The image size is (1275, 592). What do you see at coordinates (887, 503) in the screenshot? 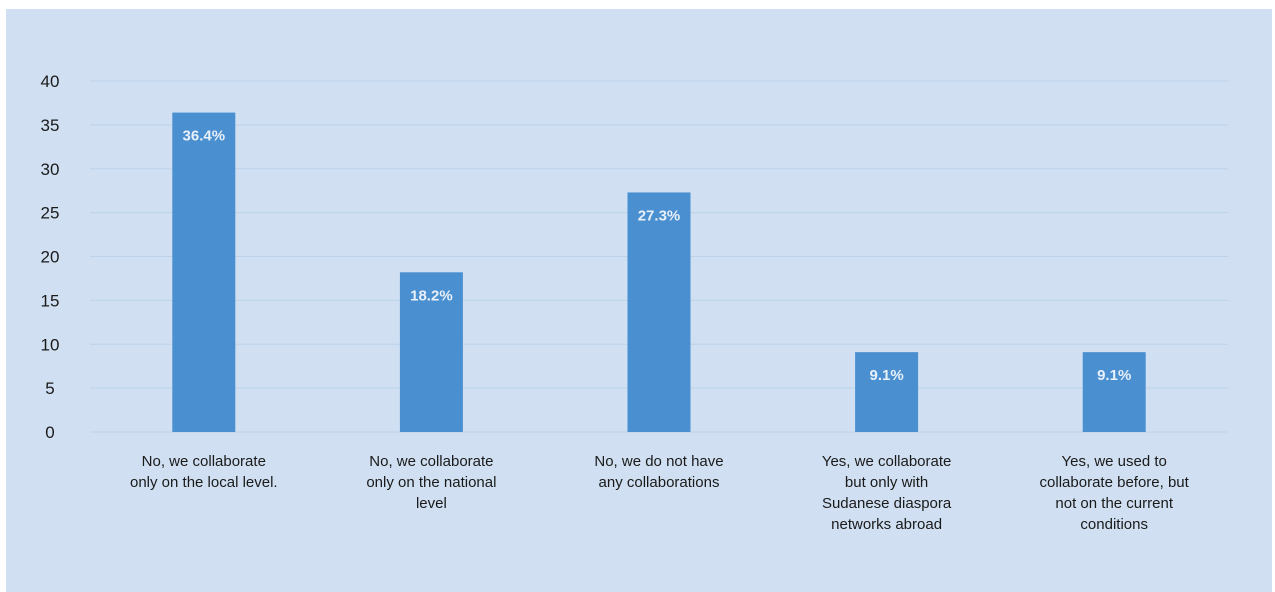
I see `category-label-line: Sudanese diaspora` at bounding box center [887, 503].